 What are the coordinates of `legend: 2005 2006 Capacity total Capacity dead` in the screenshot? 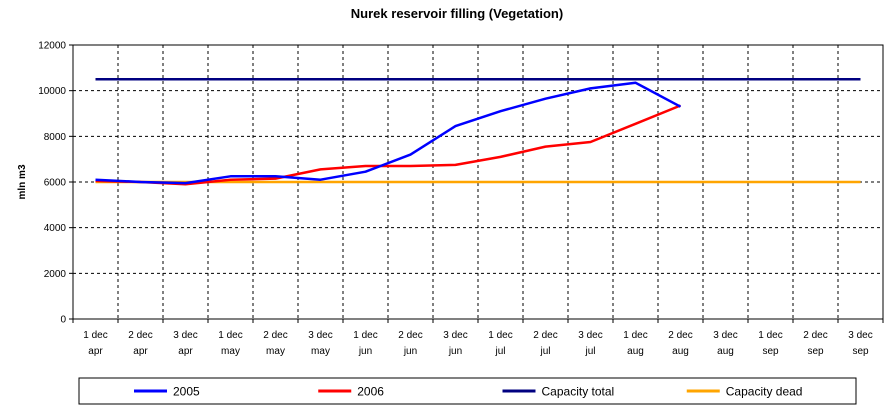 It's located at (467, 391).